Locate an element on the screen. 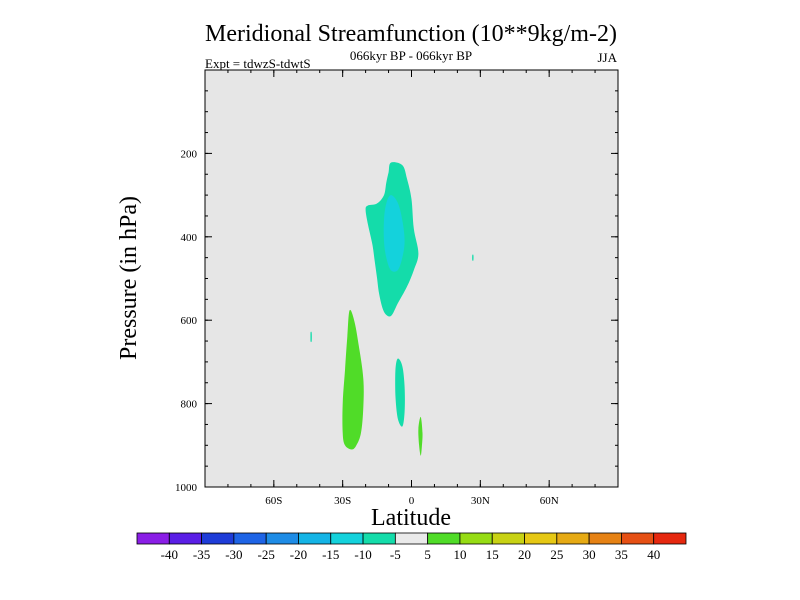  colorbar-label: -10 is located at coordinates (362, 554).